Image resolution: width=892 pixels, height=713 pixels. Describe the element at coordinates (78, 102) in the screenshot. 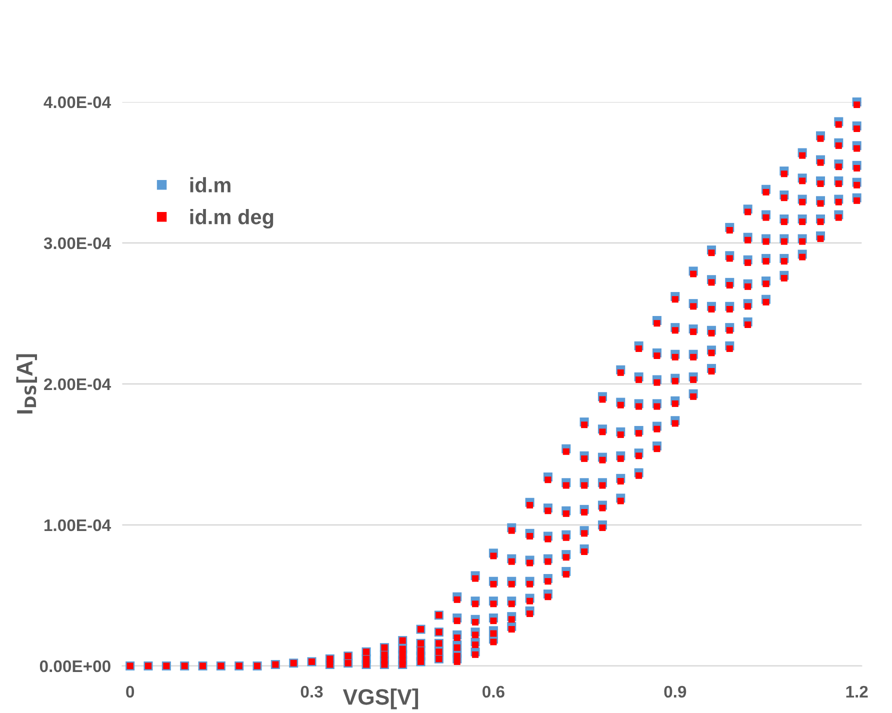

I see `y-tick-label: 4.00E-04` at that location.